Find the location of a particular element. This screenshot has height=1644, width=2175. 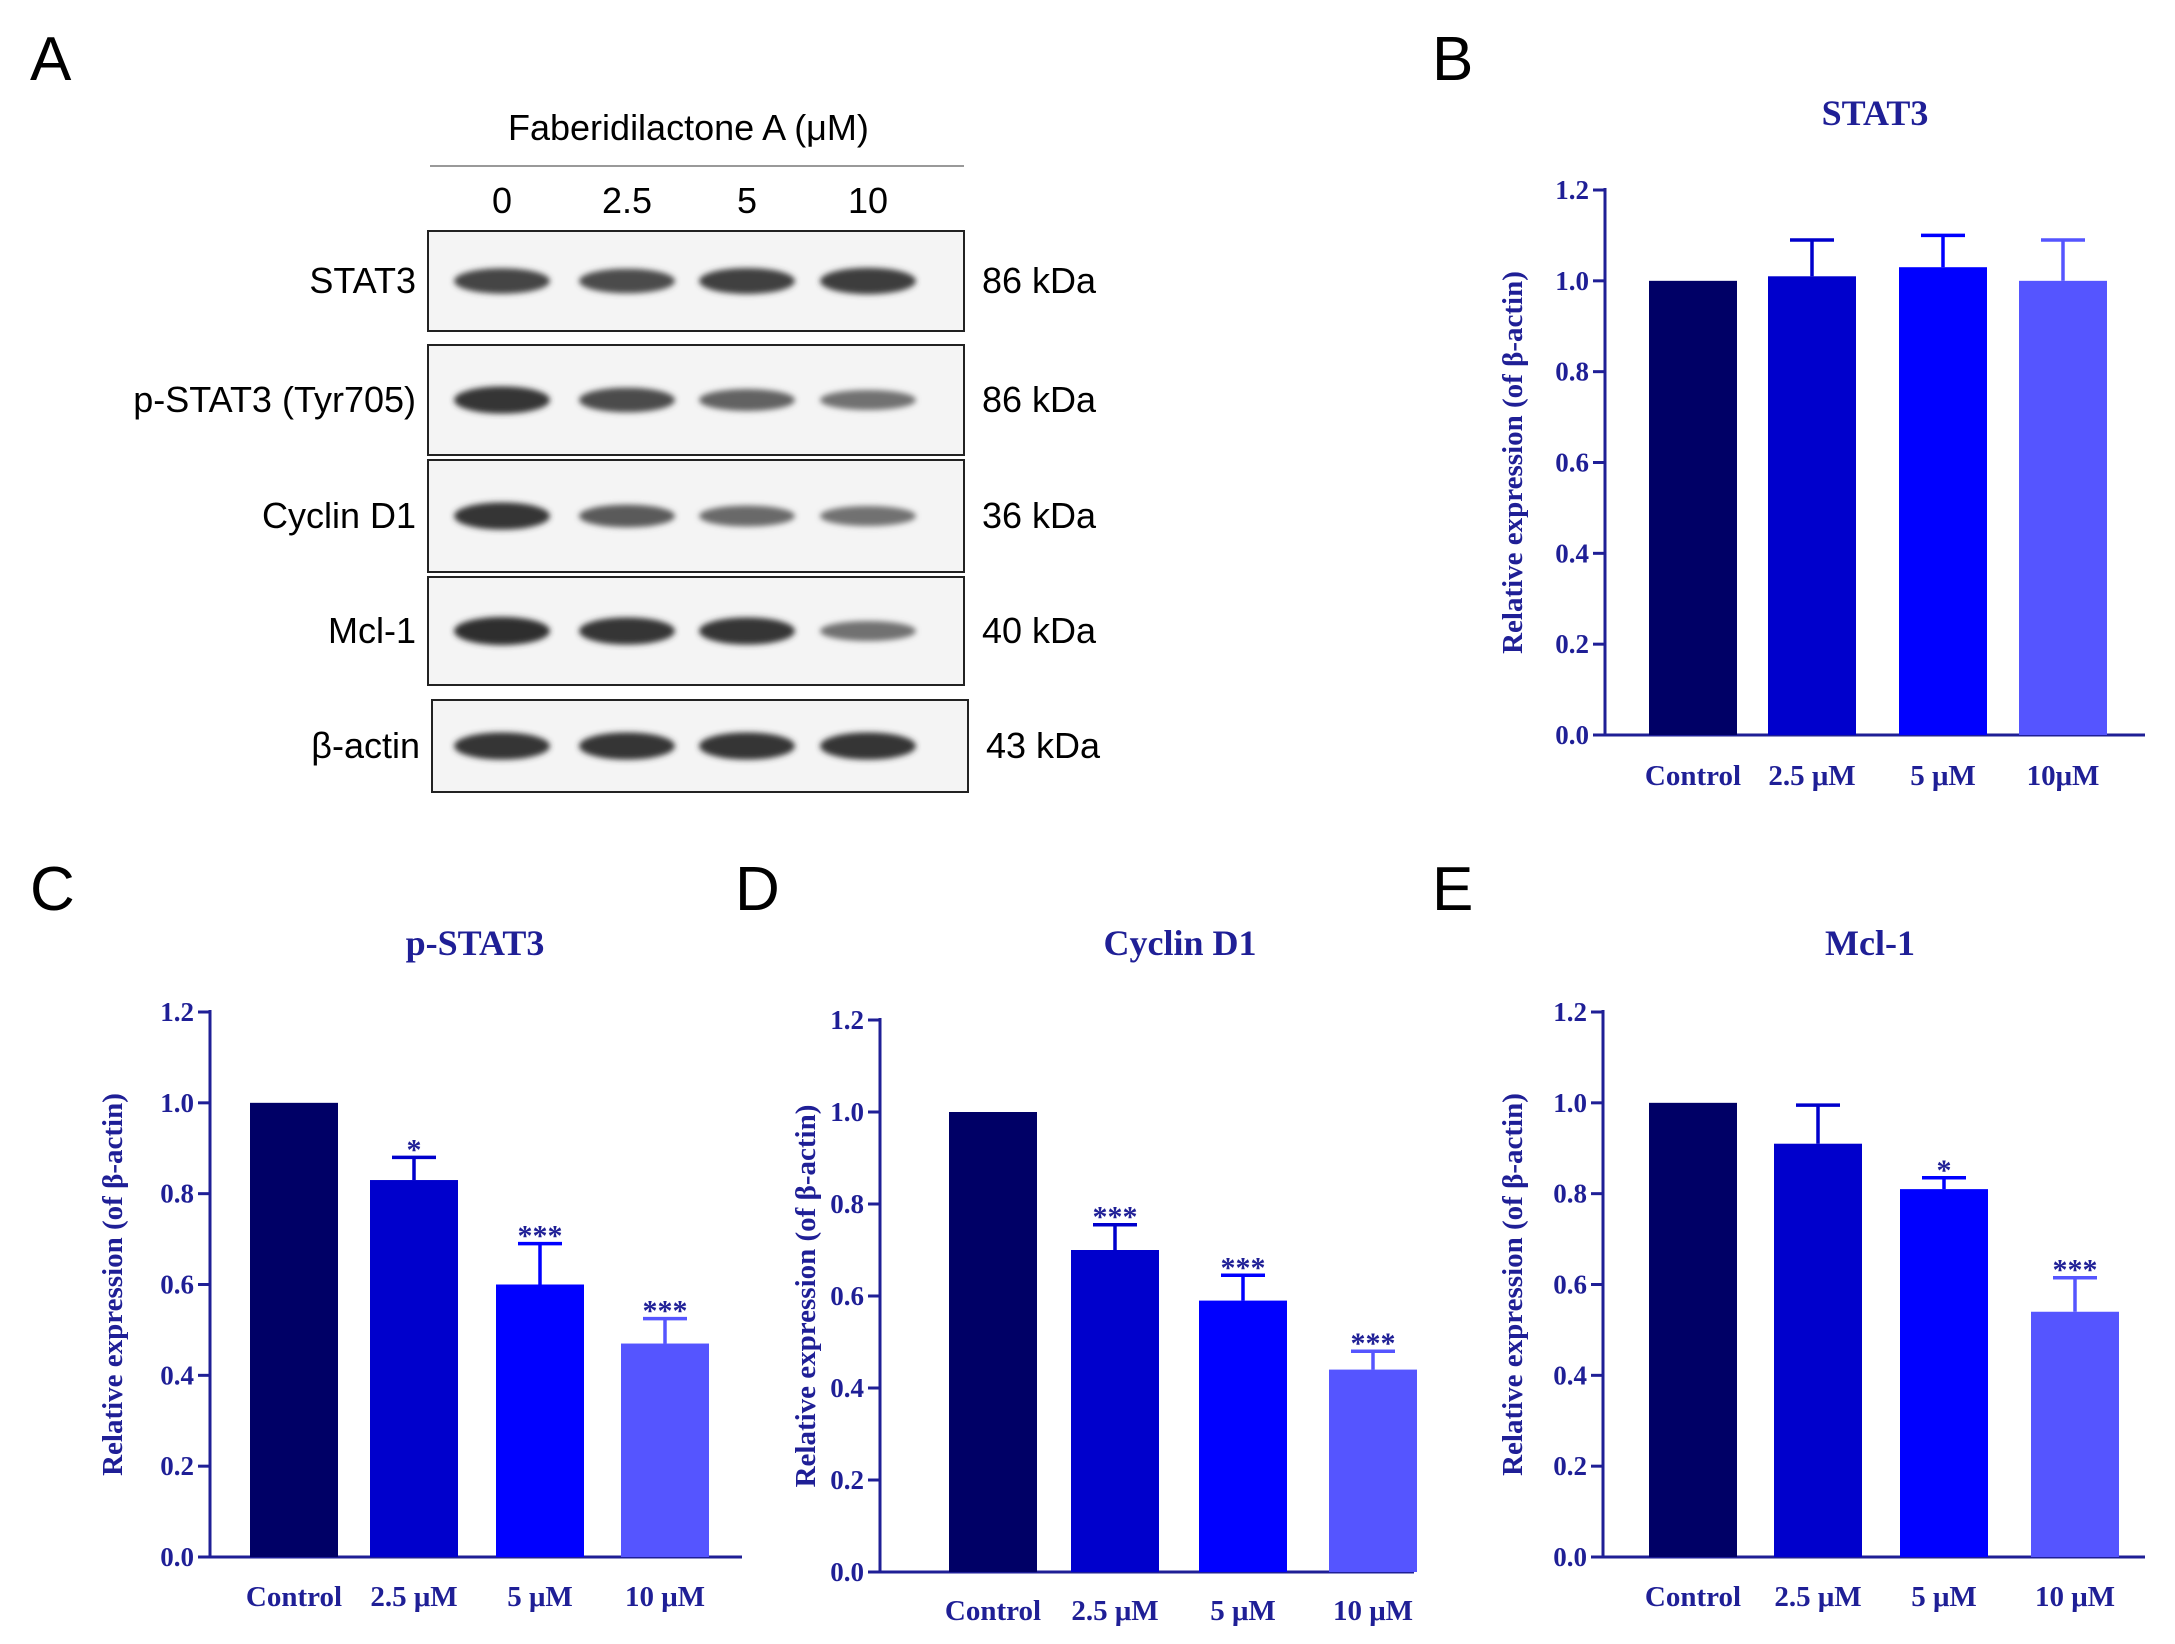

protein-label: p-STAT3 (Tyr705) is located at coordinates (274, 399).